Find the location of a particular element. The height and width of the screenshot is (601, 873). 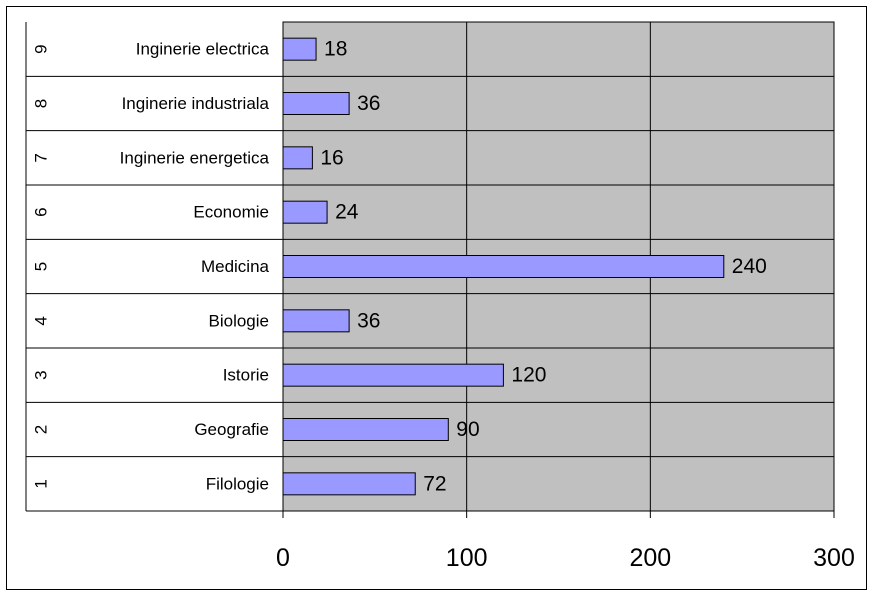

category-index-7: 7 is located at coordinates (41, 157).